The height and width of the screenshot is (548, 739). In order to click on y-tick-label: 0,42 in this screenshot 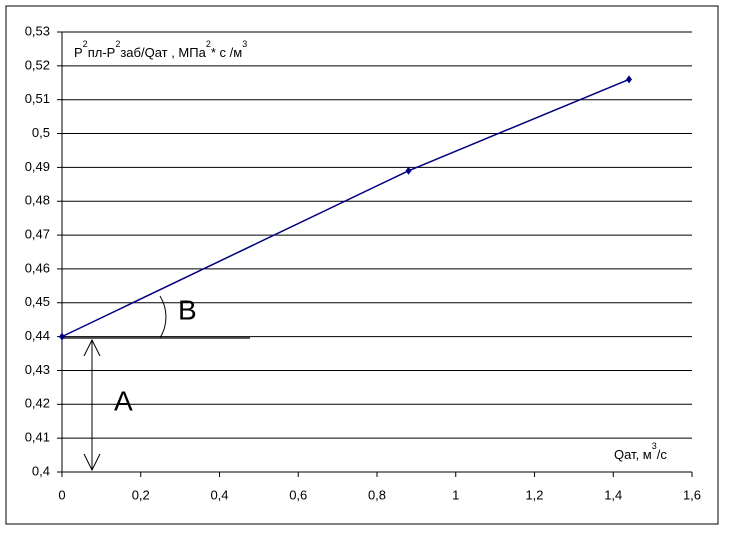, I will do `click(37, 403)`.